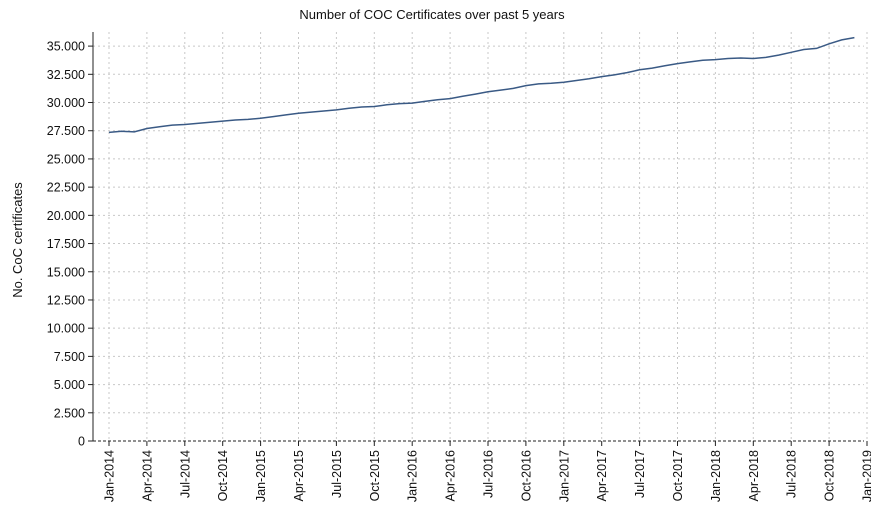 The height and width of the screenshot is (515, 871). I want to click on x-tick-label: Oct-2015, so click(375, 475).